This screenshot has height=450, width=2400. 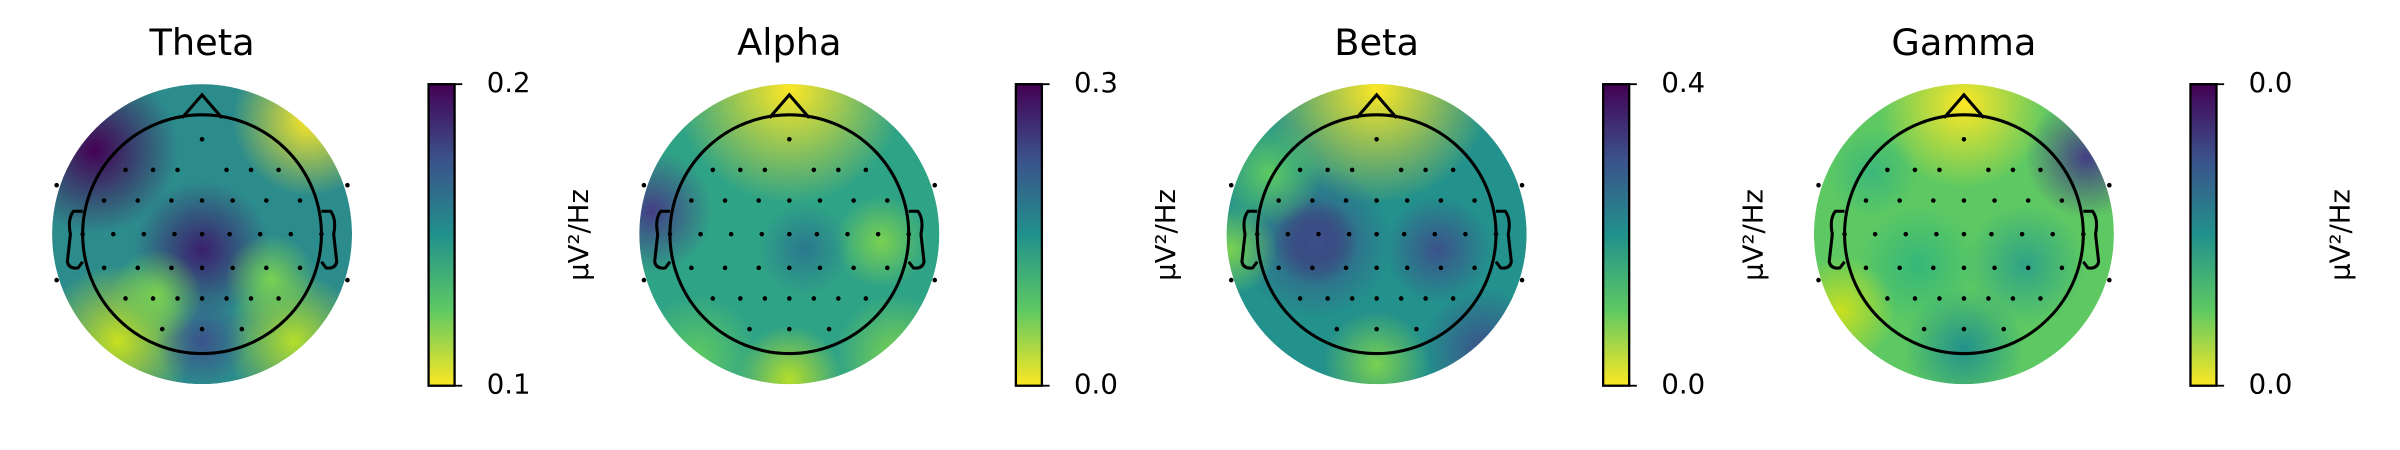 What do you see at coordinates (1683, 83) in the screenshot?
I see `colorbar-tick-label: 0.4` at bounding box center [1683, 83].